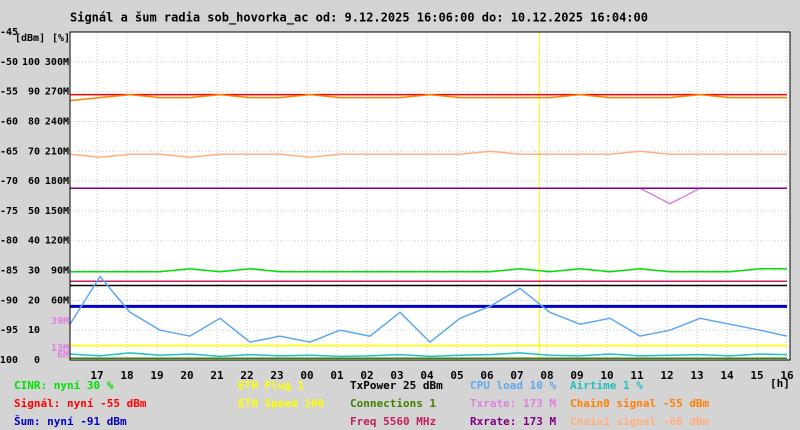 Image resolution: width=800 pixels, height=430 pixels. What do you see at coordinates (96, 375) in the screenshot?
I see `x-tick-label: 17` at bounding box center [96, 375].